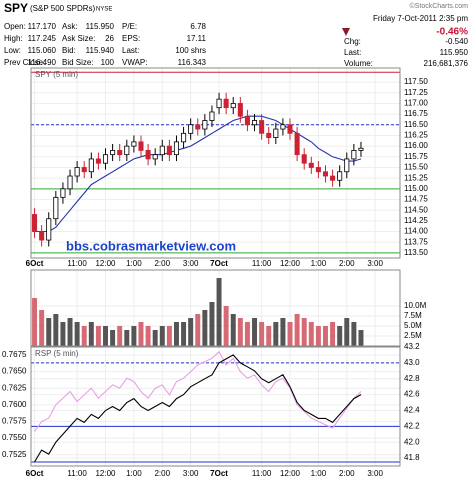 The width and height of the screenshot is (472, 480). Describe the element at coordinates (14, 387) in the screenshot. I see `y-tick-label: 0.7625` at that location.